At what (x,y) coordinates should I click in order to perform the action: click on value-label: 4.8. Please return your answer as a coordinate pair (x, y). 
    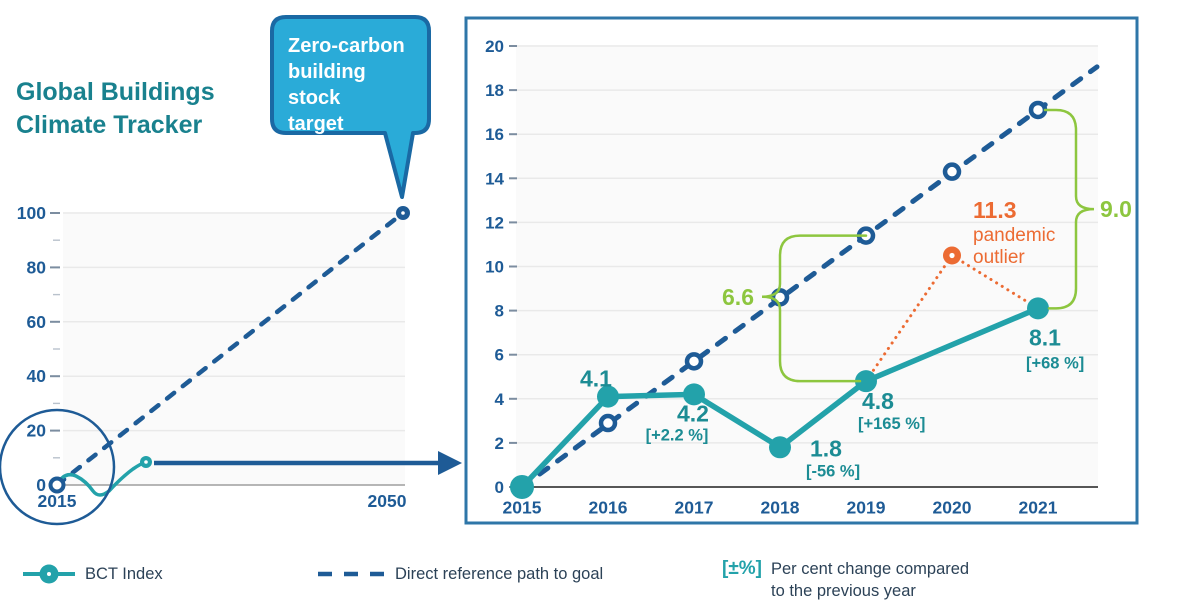
    Looking at the image, I should click on (878, 401).